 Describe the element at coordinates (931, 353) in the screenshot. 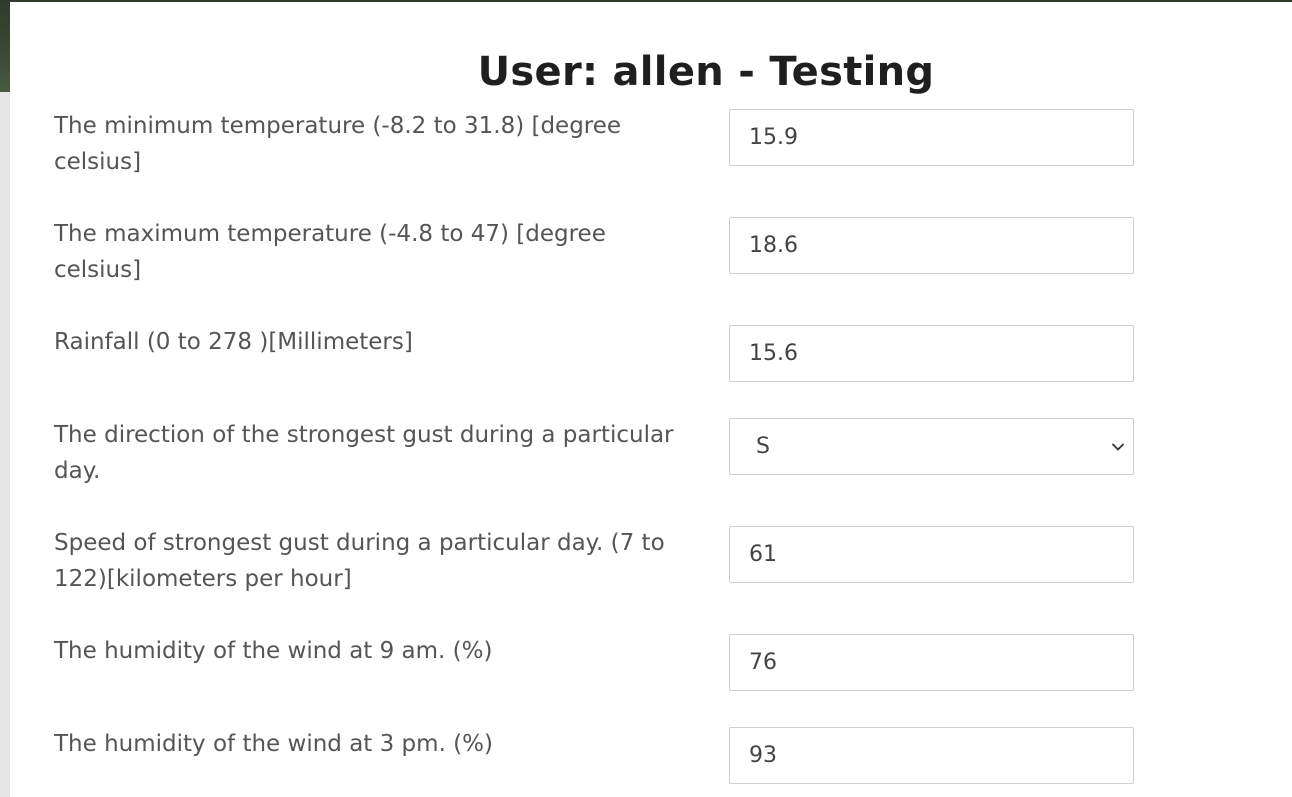

I see `rainfall-input` at that location.